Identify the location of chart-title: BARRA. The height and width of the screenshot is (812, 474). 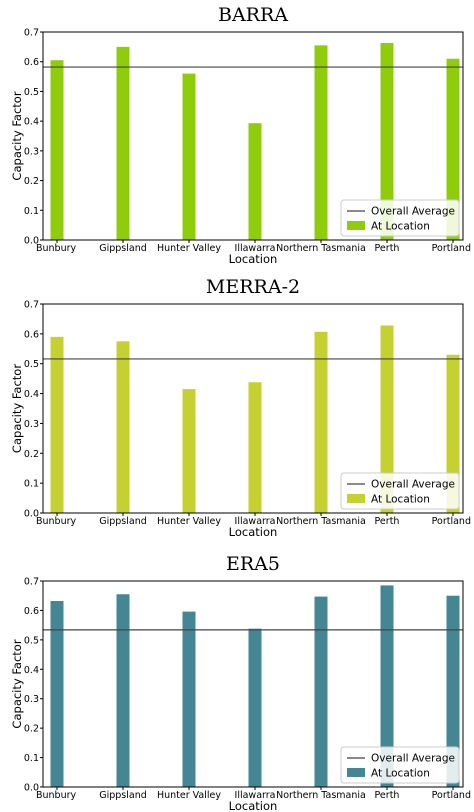
(253, 15).